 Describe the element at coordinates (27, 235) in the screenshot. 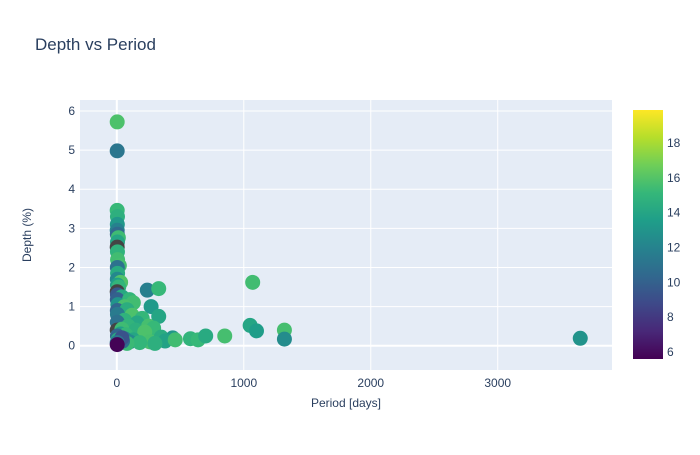

I see `y-axis-label: Depth (%)` at that location.